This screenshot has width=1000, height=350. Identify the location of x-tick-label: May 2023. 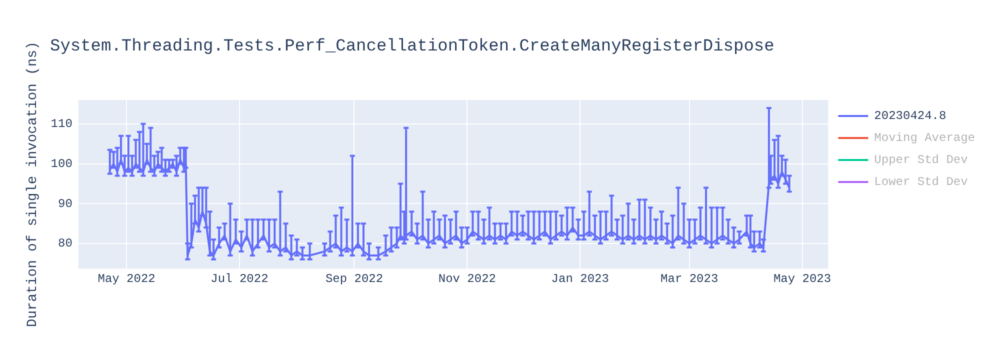
(802, 279).